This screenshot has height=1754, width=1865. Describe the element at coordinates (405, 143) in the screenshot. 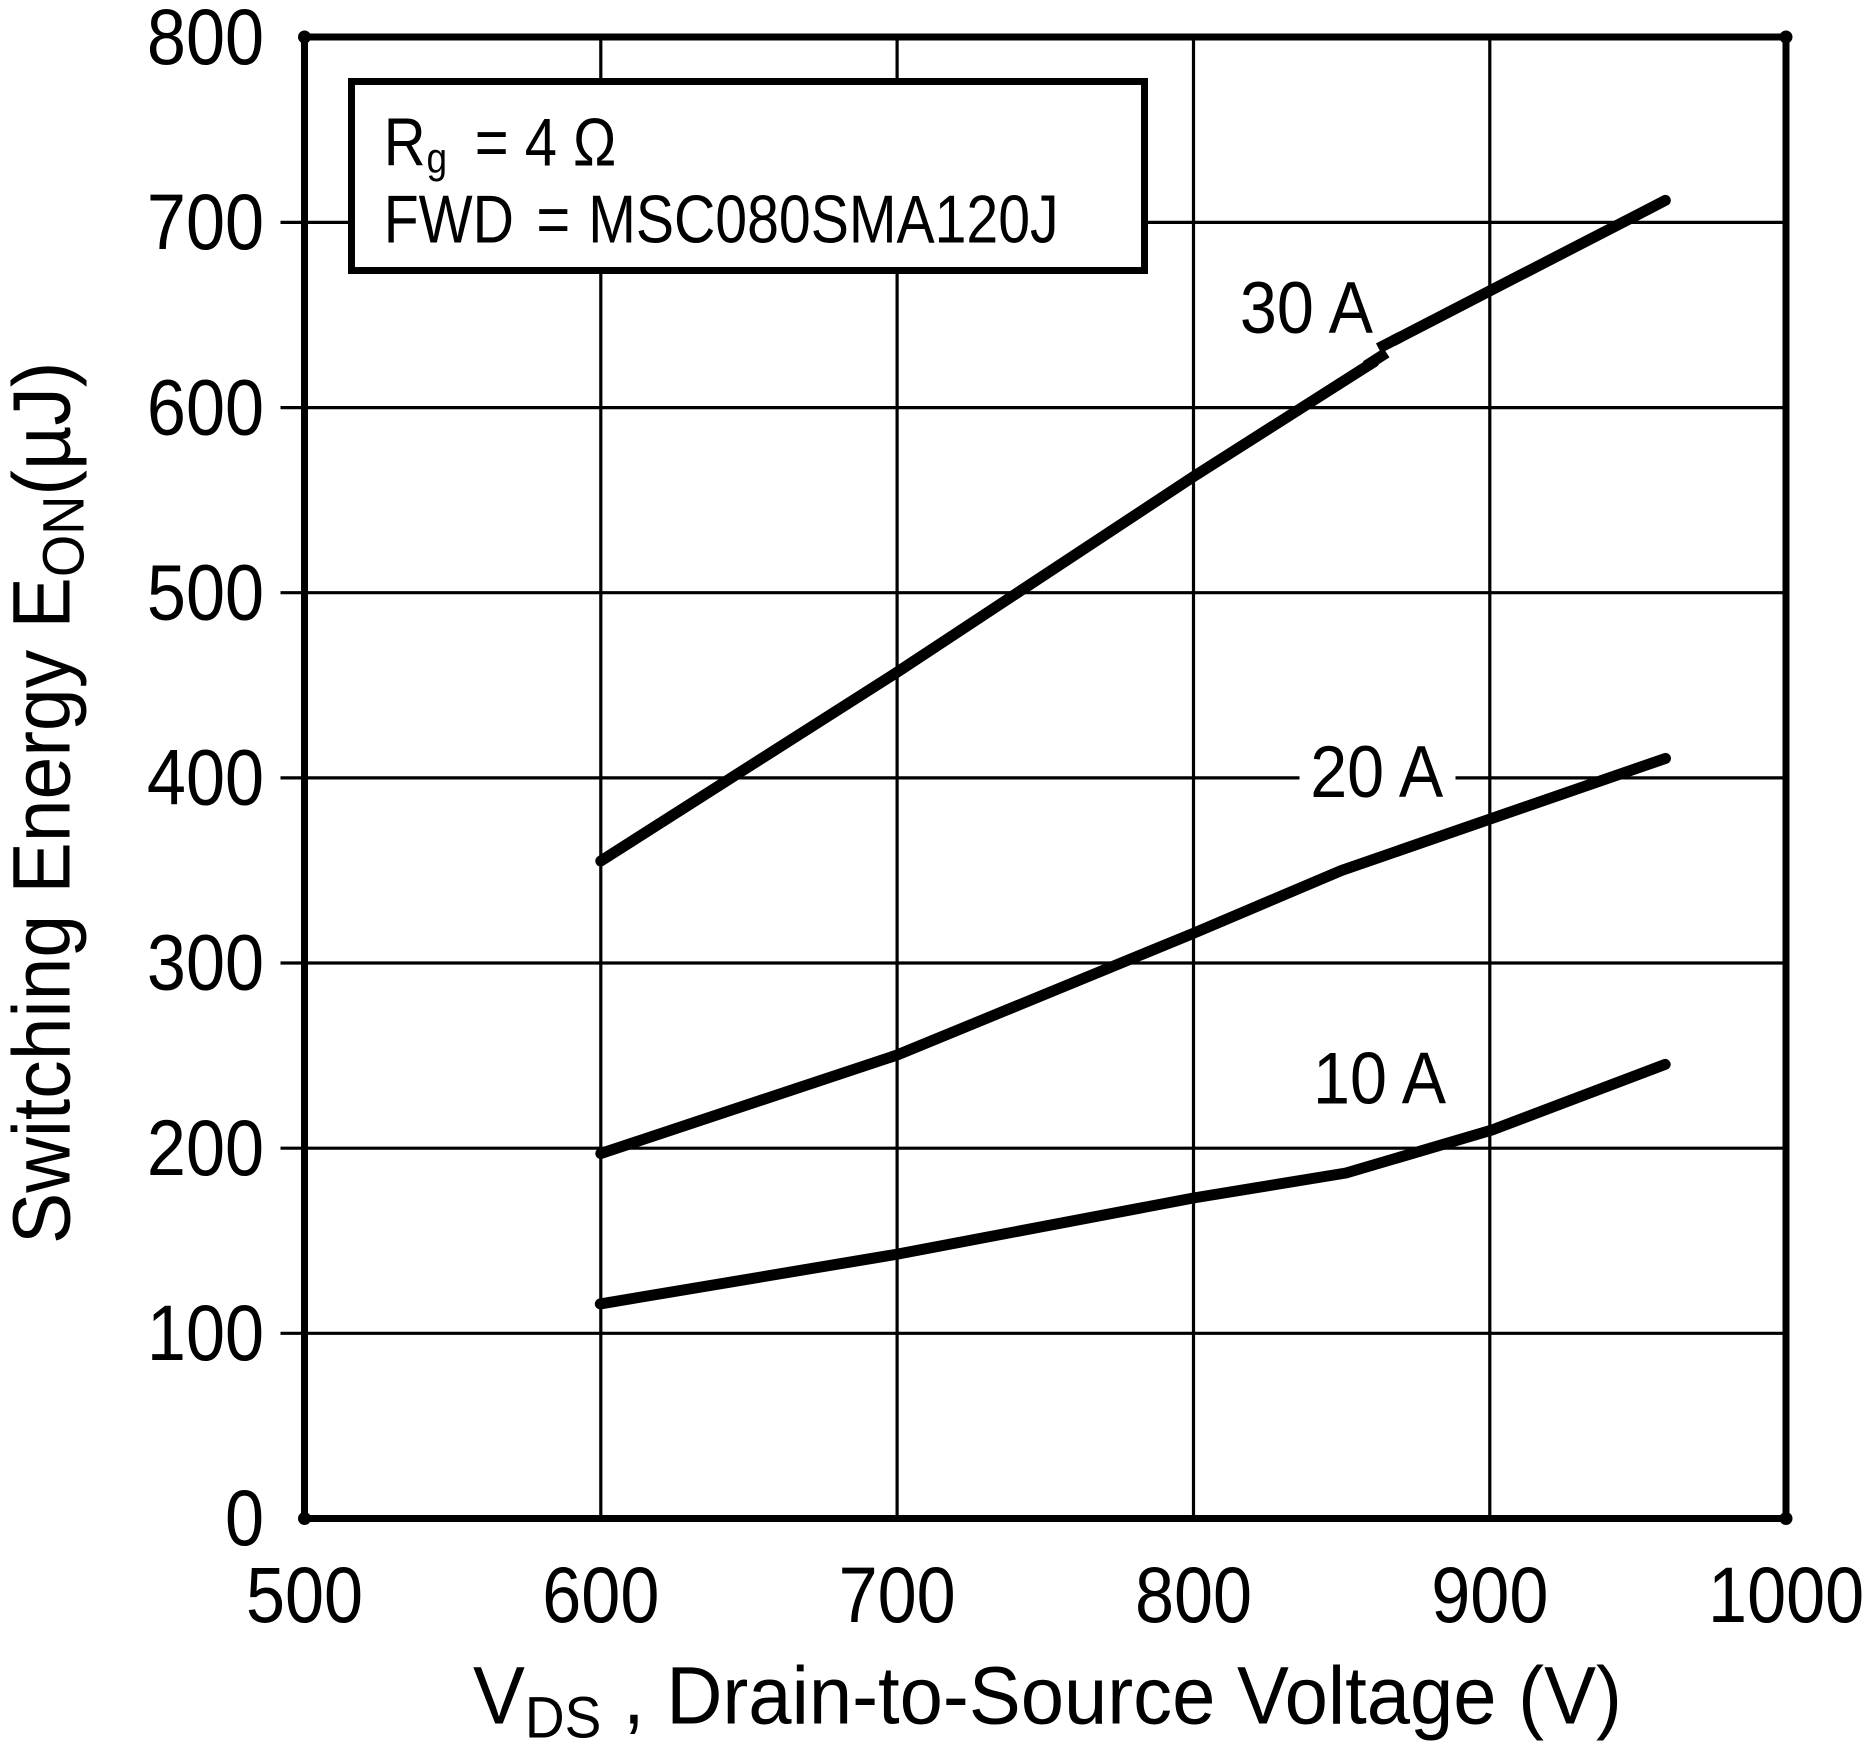

I see `svg-text: R` at that location.